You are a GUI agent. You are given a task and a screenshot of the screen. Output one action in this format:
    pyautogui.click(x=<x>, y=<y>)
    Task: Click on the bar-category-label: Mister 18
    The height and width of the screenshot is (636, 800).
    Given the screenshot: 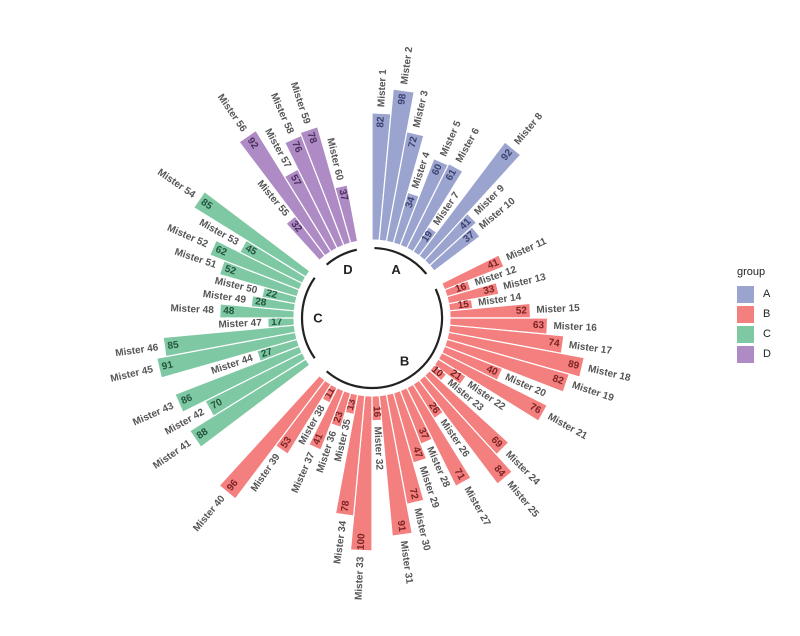 What is the action you would take?
    pyautogui.click(x=609, y=373)
    